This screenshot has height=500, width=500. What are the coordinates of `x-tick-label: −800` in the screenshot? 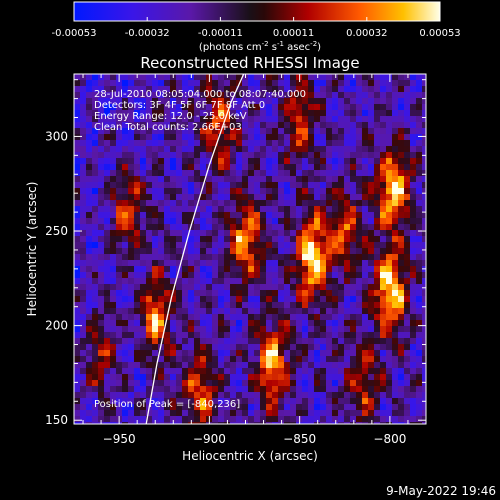 It's located at (389, 439).